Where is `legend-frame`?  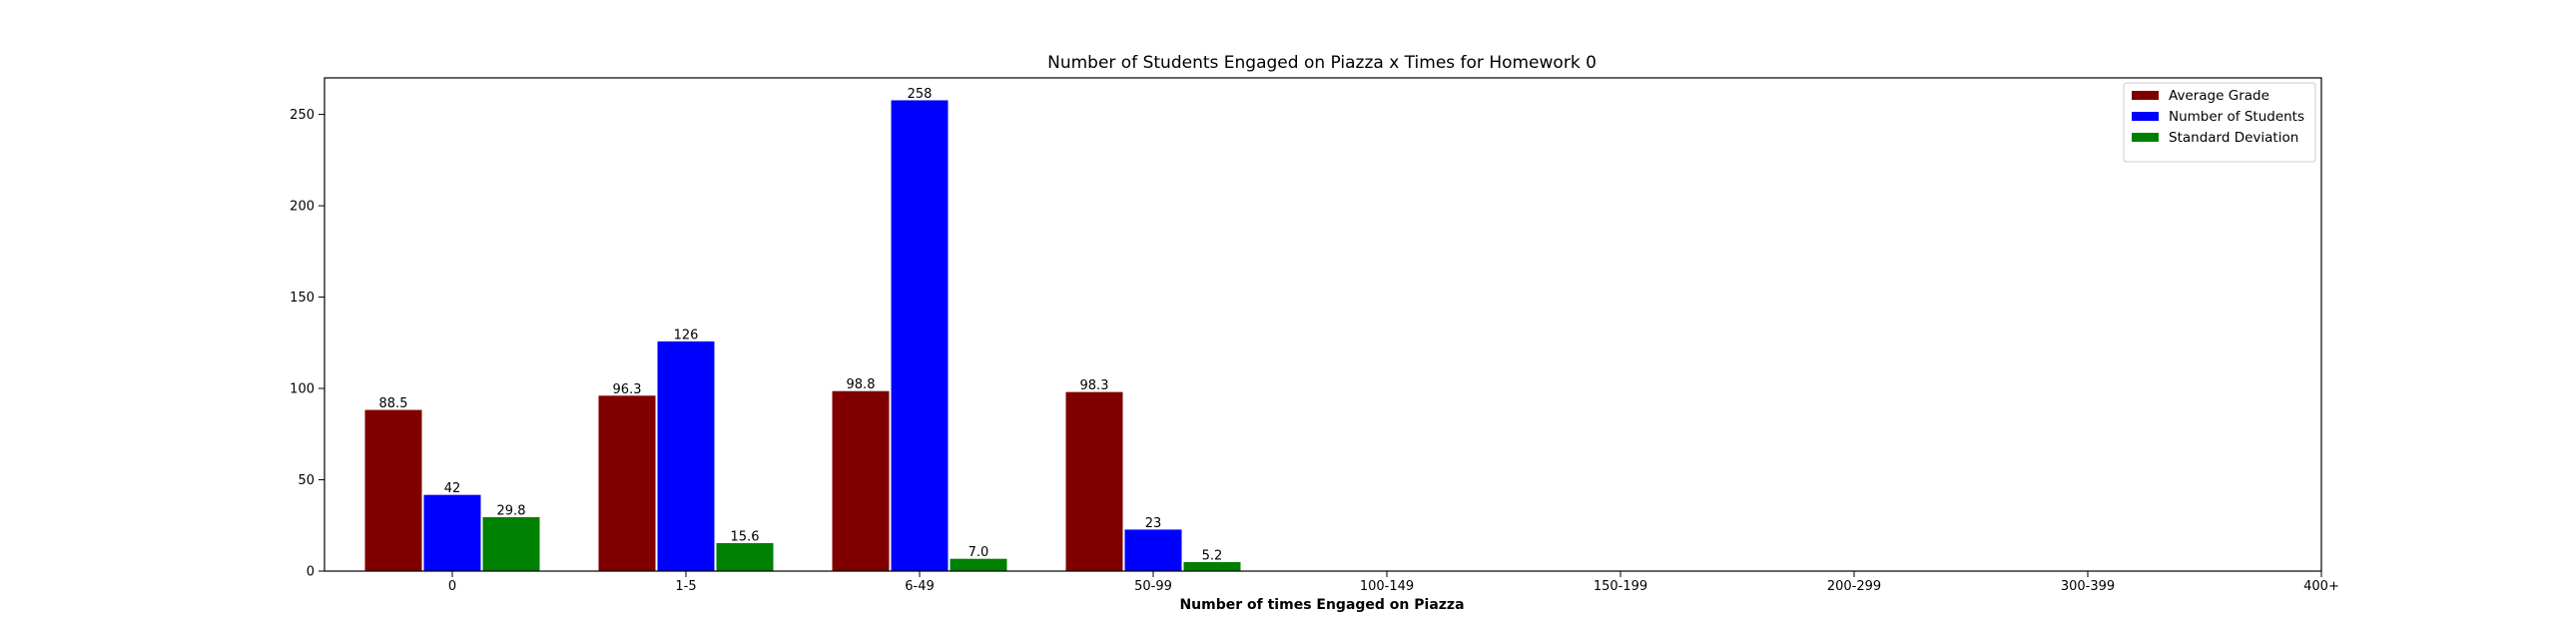
legend-frame is located at coordinates (2219, 122).